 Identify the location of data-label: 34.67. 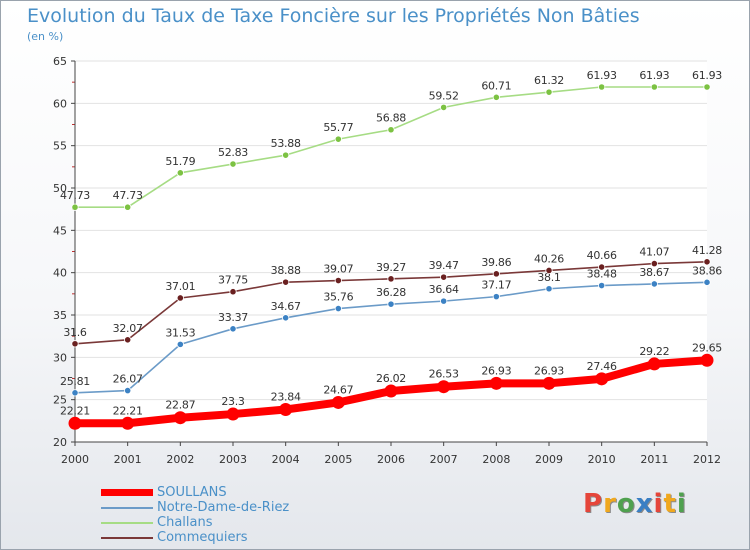
(286, 306).